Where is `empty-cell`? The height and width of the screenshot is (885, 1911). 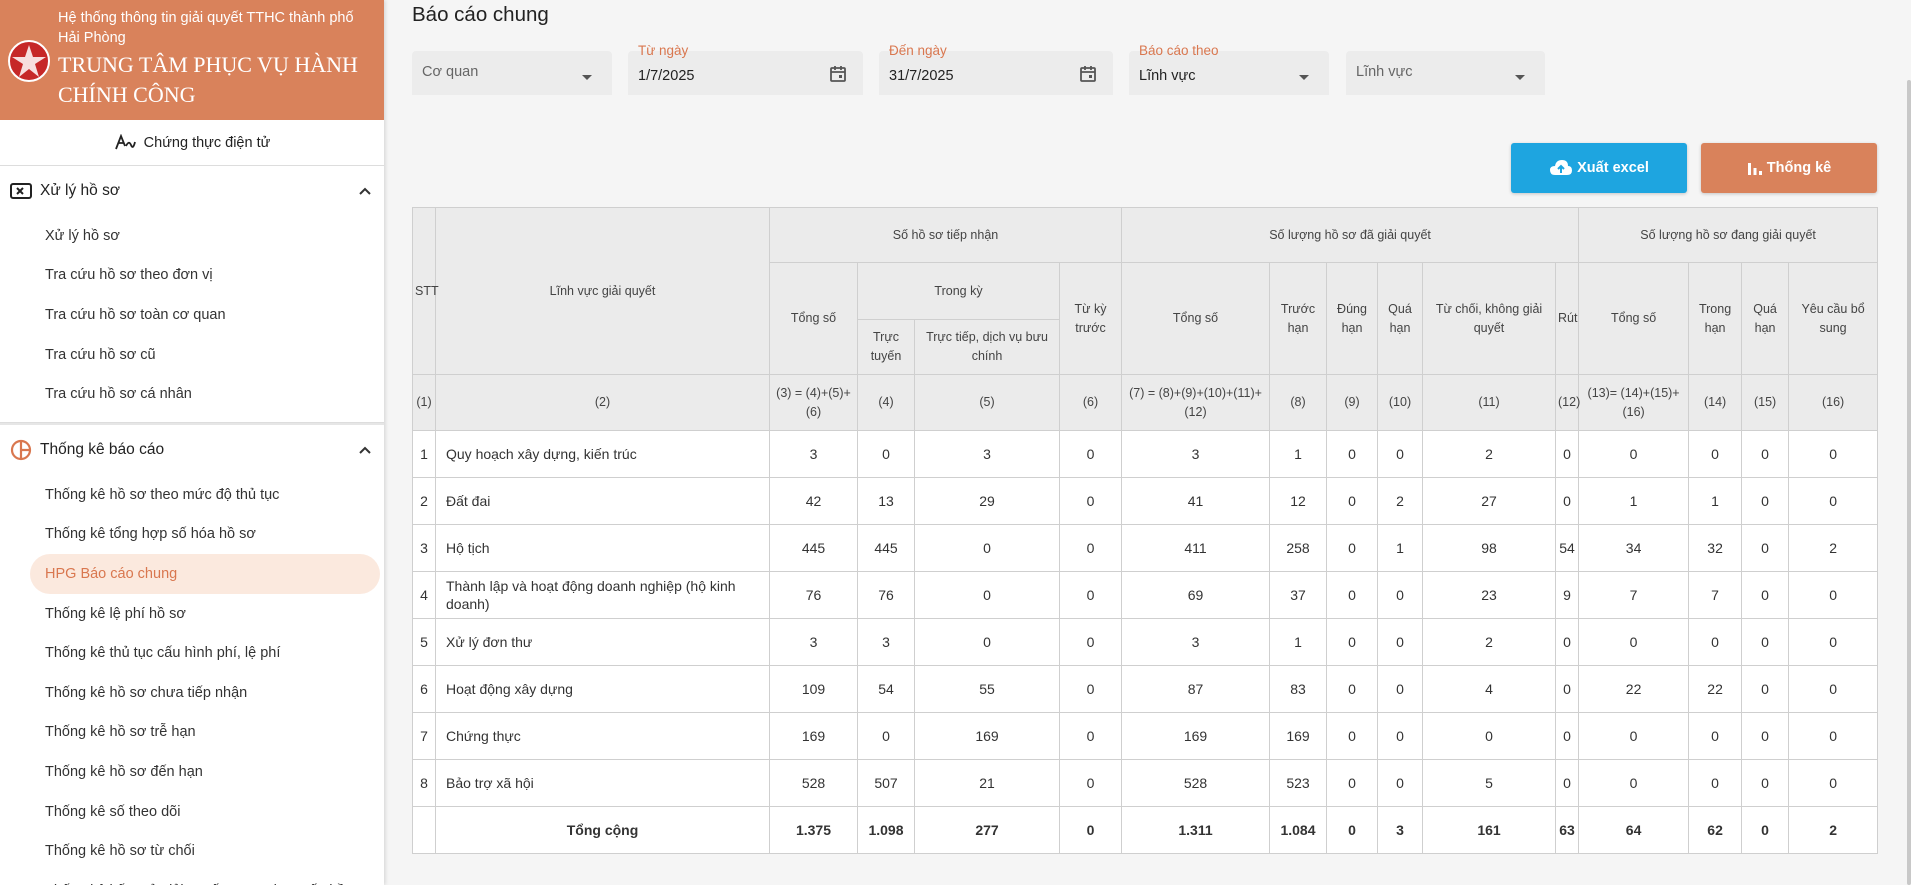 empty-cell is located at coordinates (424, 830).